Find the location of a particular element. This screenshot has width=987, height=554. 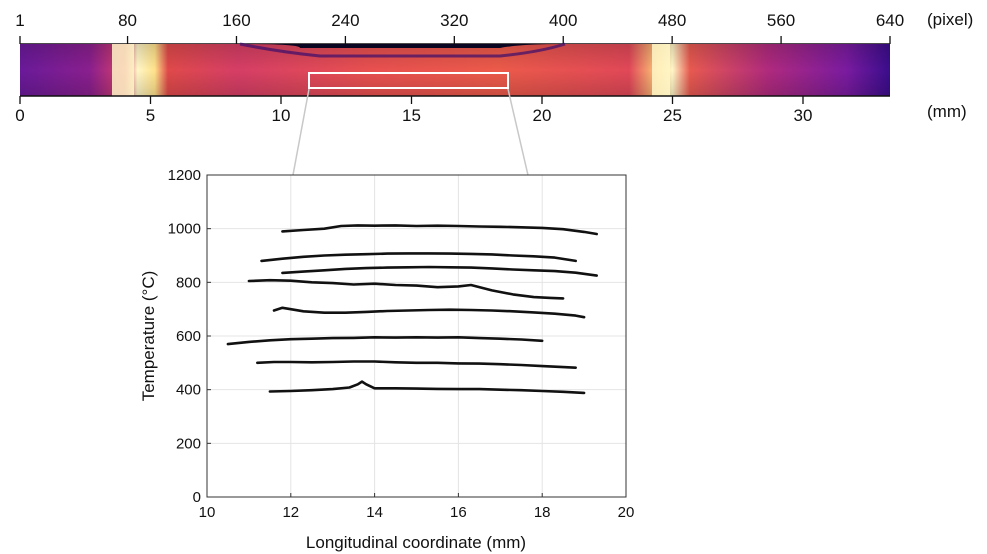

pixel-tick-label: 640 is located at coordinates (890, 20).